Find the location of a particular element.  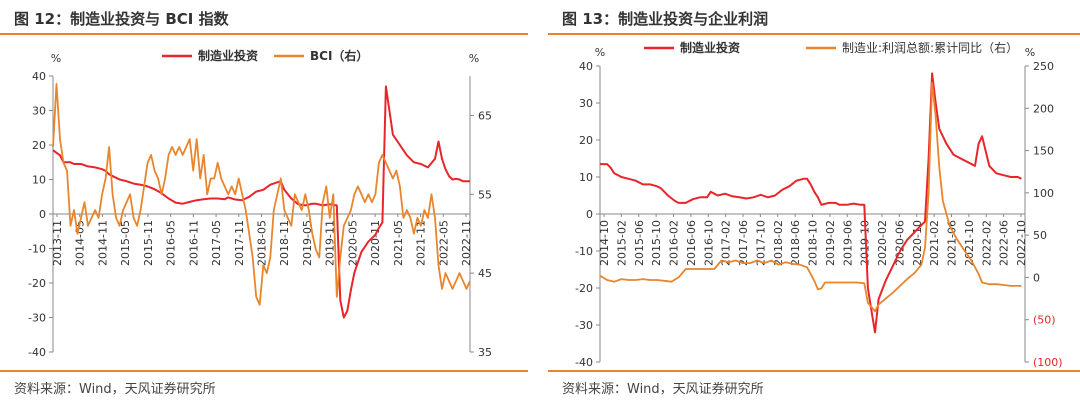

x-axis-tick-label: 2015-02 is located at coordinates (621, 243).